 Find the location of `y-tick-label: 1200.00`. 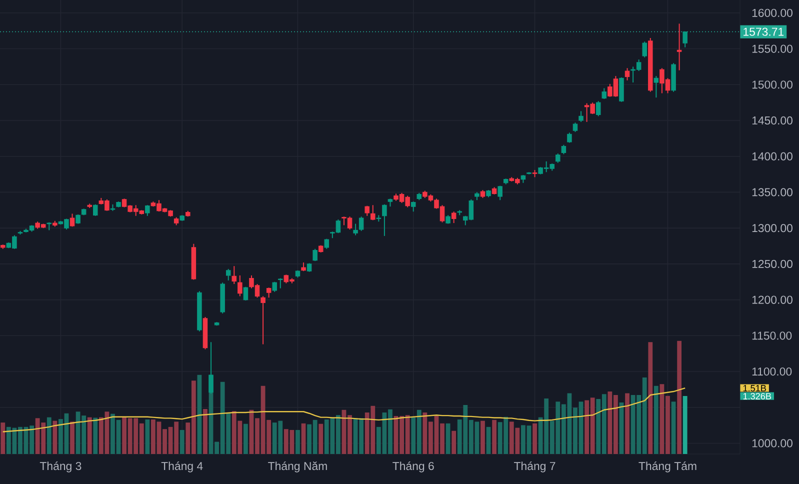

y-tick-label: 1200.00 is located at coordinates (772, 300).